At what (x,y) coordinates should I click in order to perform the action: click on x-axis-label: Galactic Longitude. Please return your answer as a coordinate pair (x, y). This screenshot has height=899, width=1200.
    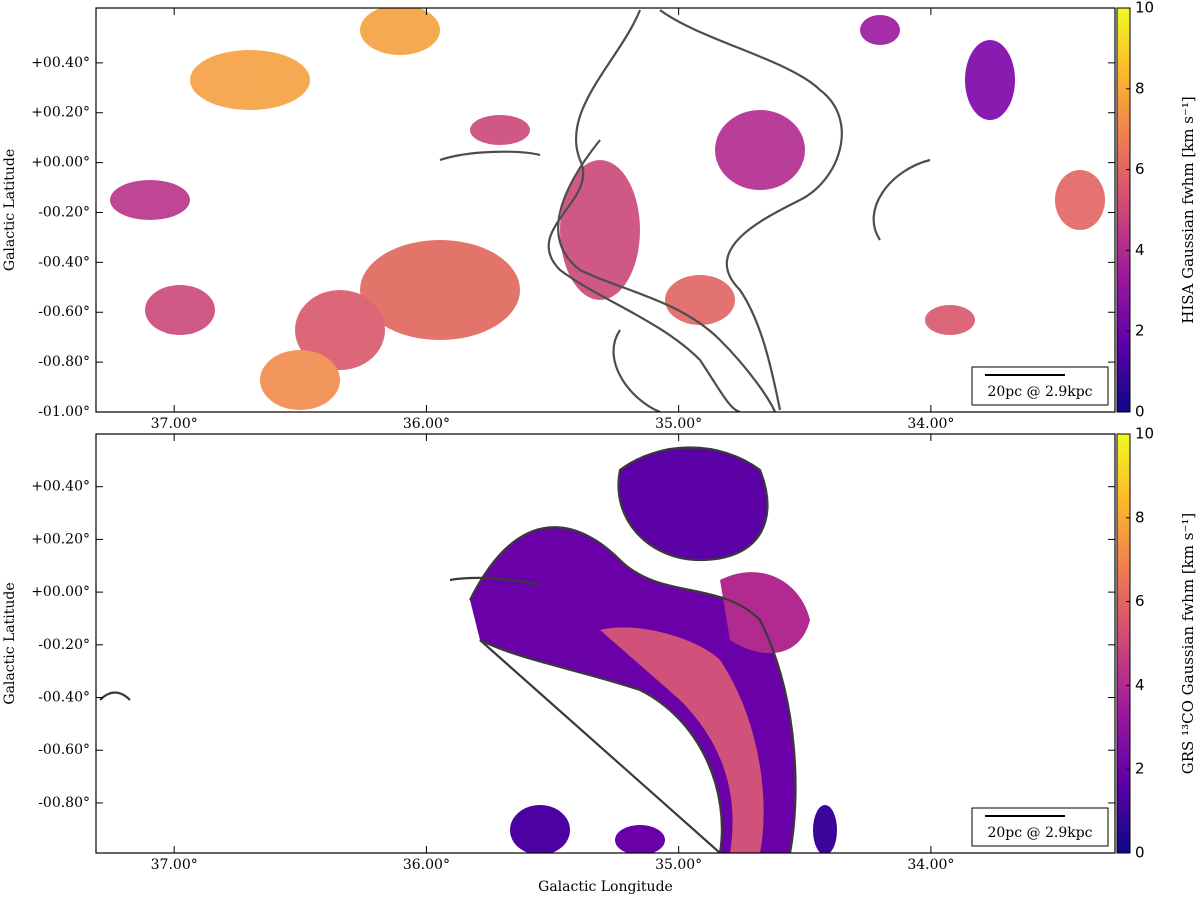
    Looking at the image, I should click on (605, 887).